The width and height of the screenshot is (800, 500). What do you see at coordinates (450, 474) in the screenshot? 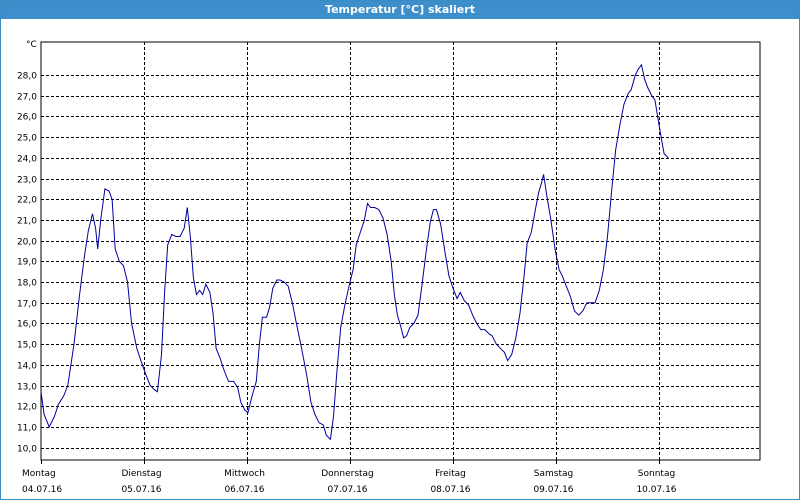
I see `x-tick-day-label: Freitag` at bounding box center [450, 474].